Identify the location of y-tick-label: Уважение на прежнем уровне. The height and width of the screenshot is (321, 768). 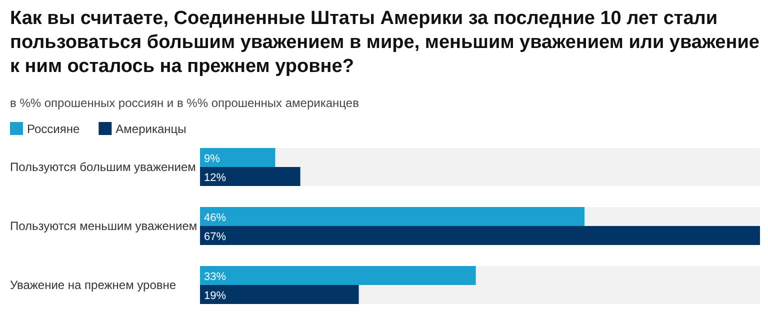
(93, 285).